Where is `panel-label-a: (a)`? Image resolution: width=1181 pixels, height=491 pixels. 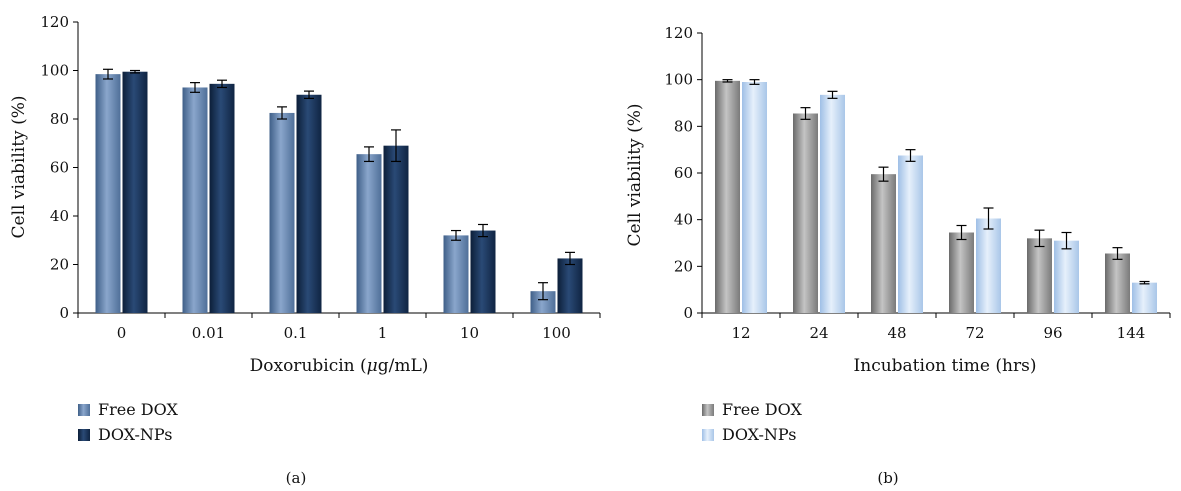
panel-label-a: (a) is located at coordinates (296, 478).